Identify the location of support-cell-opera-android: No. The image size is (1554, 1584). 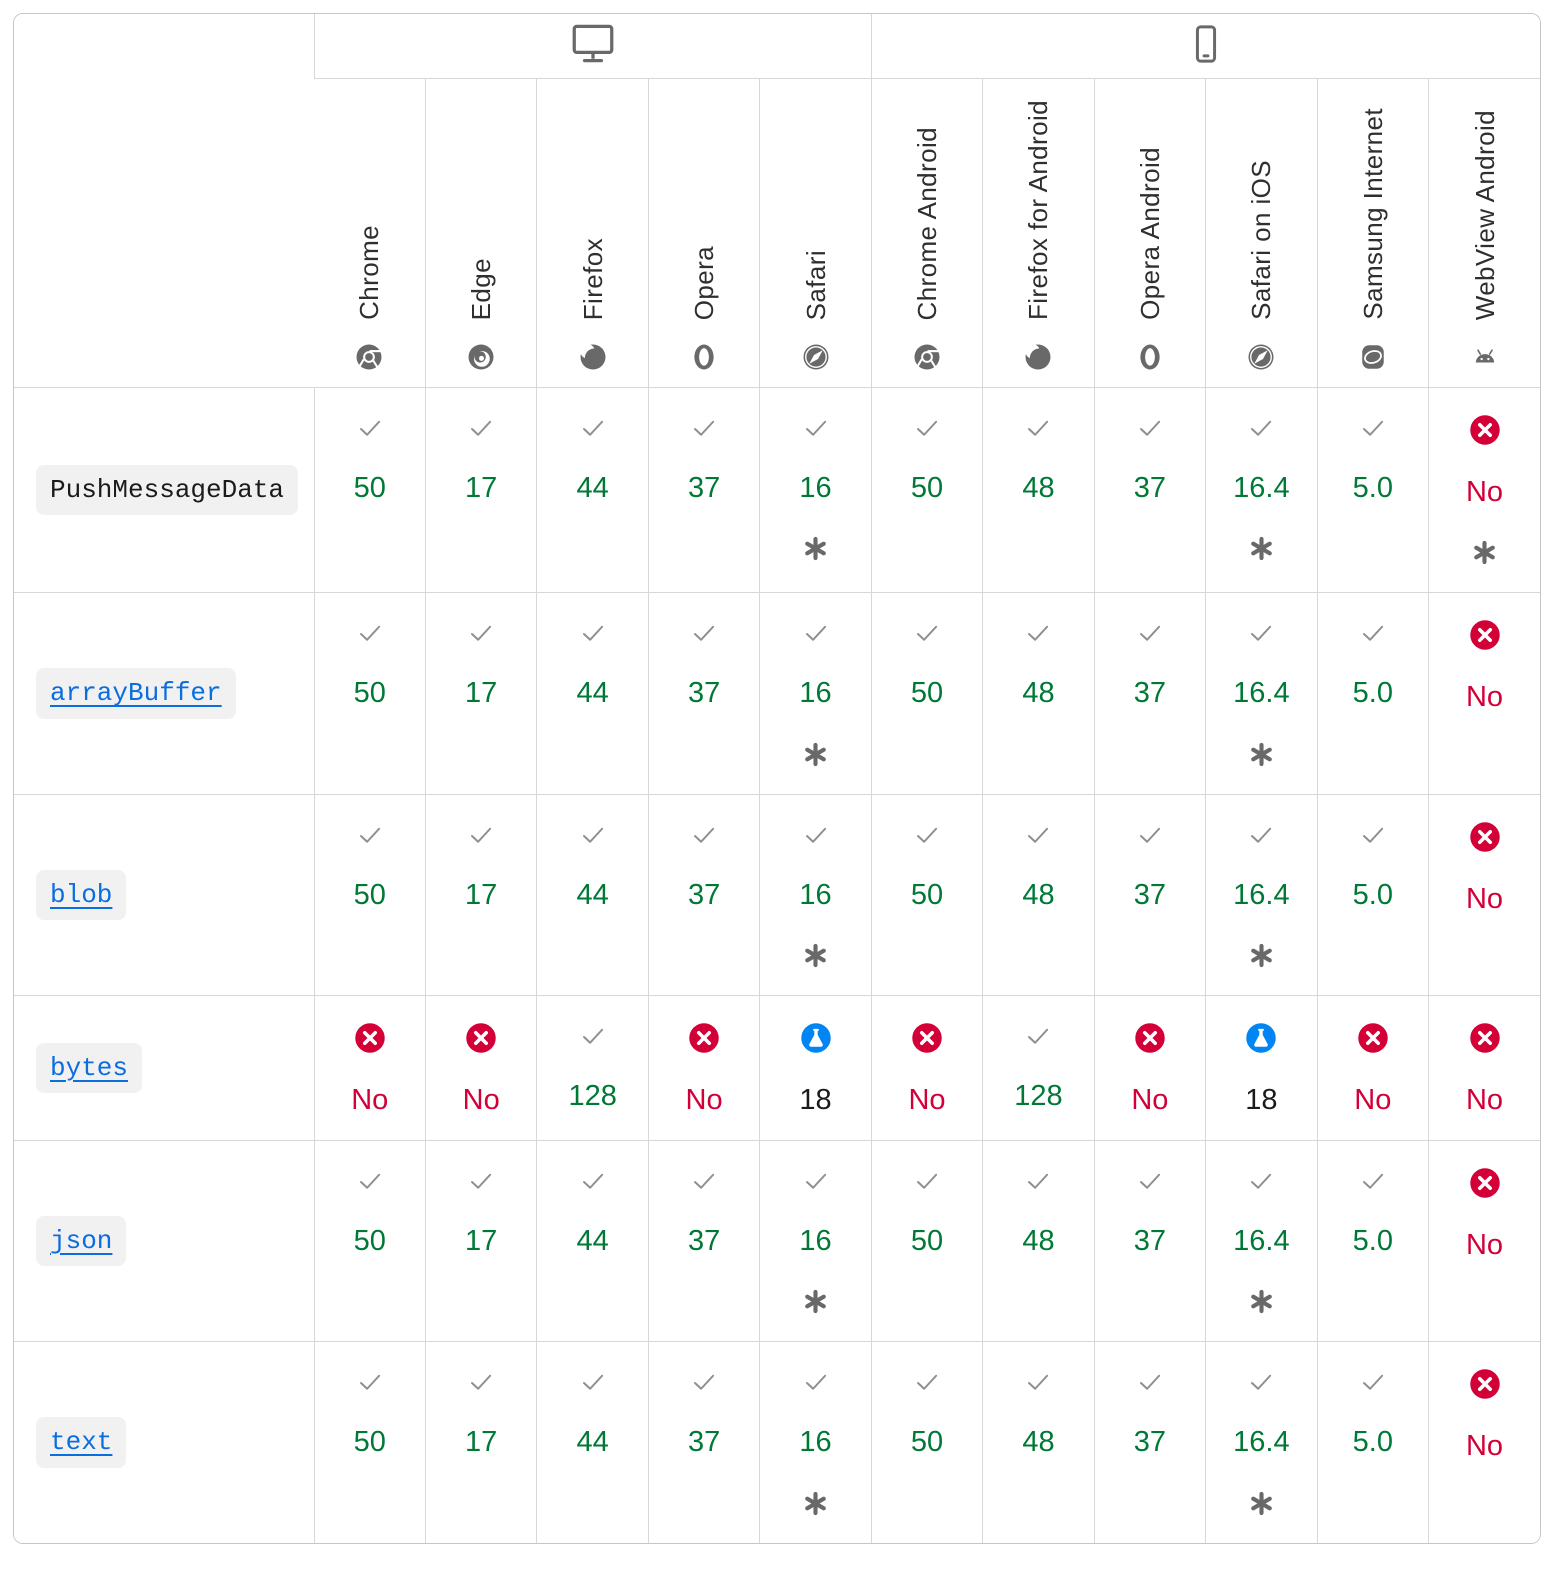
(1149, 1068).